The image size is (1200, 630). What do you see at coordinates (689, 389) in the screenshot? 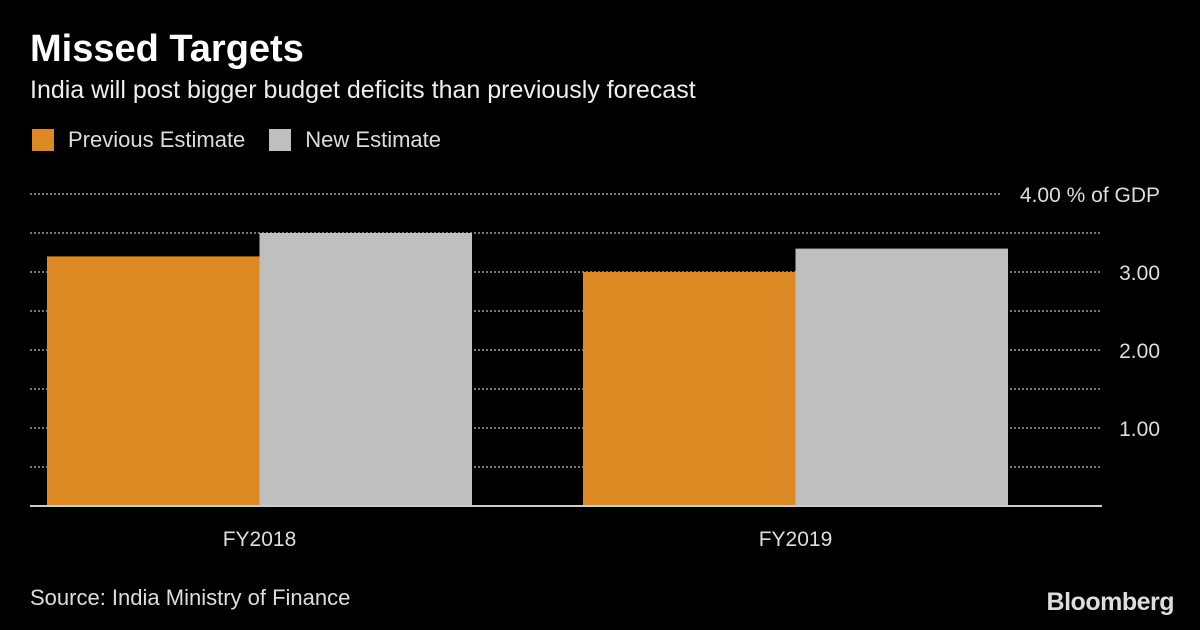
I see `bar-fy2019-previous` at bounding box center [689, 389].